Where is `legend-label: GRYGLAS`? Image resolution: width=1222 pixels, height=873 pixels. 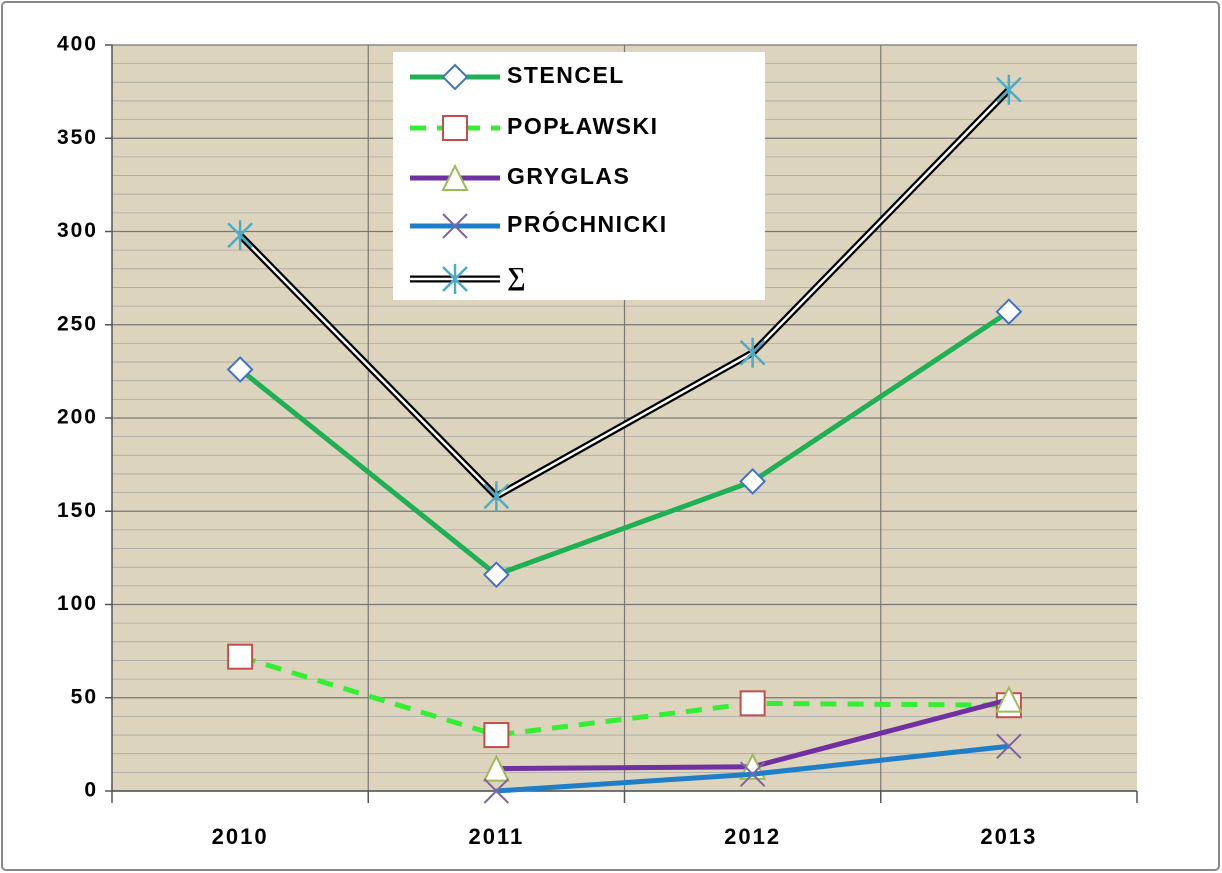 legend-label: GRYGLAS is located at coordinates (568, 176).